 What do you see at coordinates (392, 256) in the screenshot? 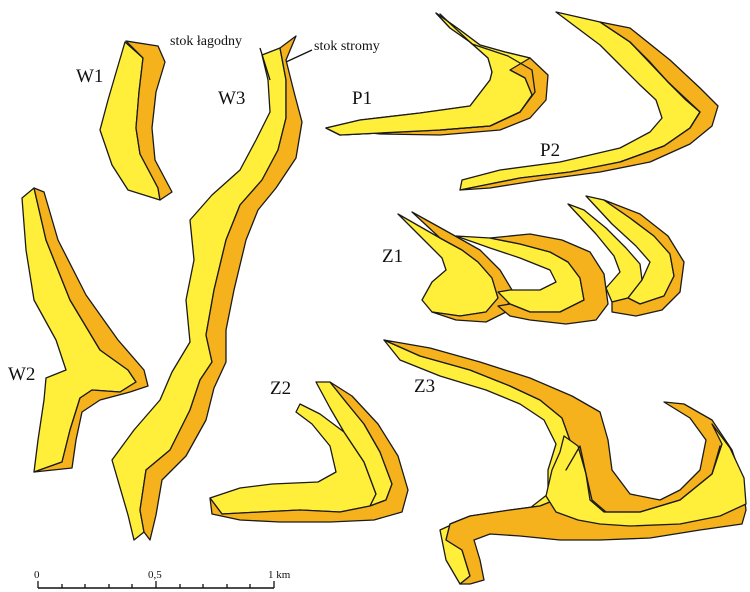
I see `label-z1: Z1` at bounding box center [392, 256].